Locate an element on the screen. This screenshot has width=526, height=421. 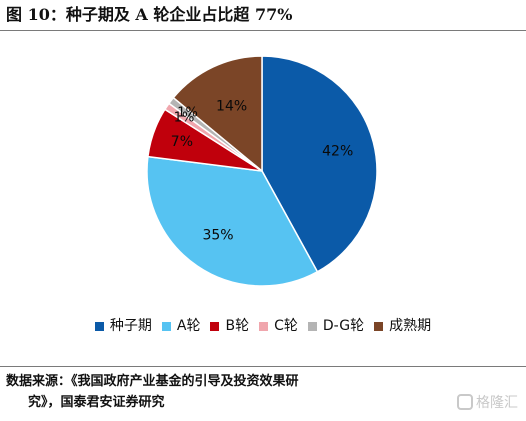
legend-label-2: A轮 is located at coordinates (188, 326).